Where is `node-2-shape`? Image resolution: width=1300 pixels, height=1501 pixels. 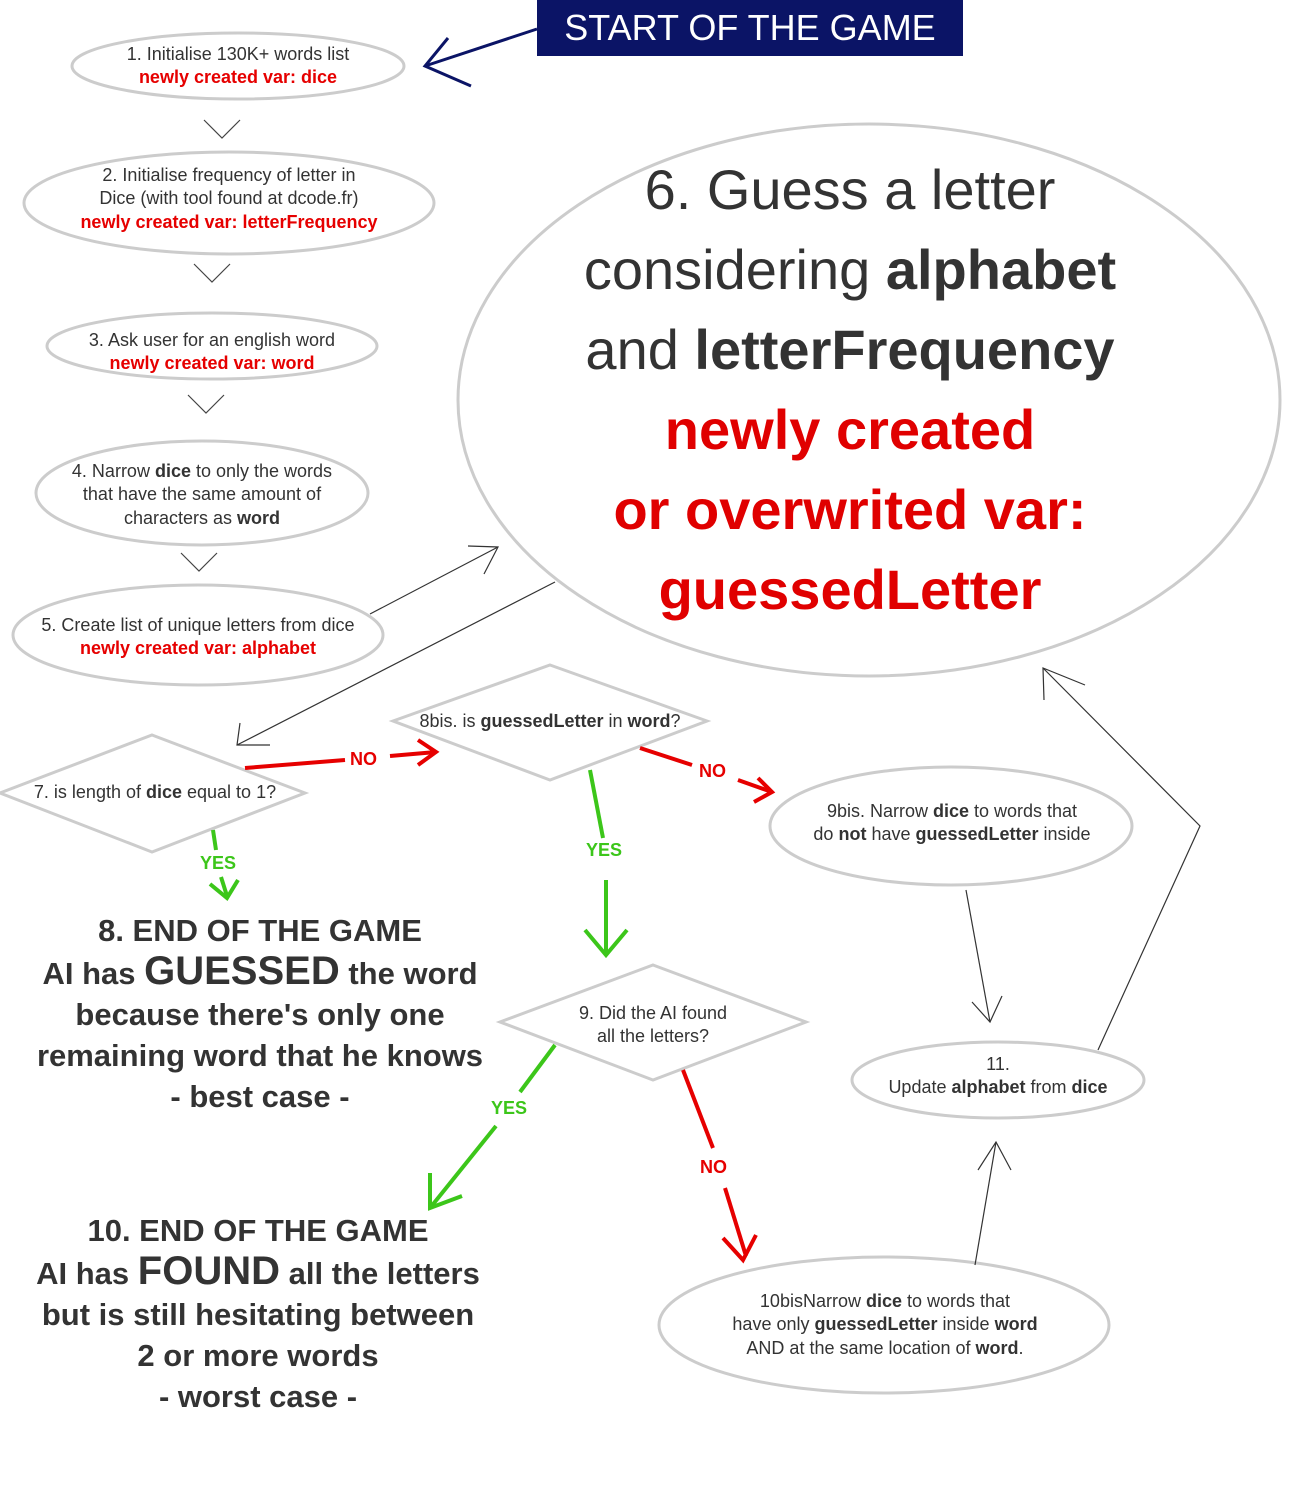
node-2-shape is located at coordinates (229, 203).